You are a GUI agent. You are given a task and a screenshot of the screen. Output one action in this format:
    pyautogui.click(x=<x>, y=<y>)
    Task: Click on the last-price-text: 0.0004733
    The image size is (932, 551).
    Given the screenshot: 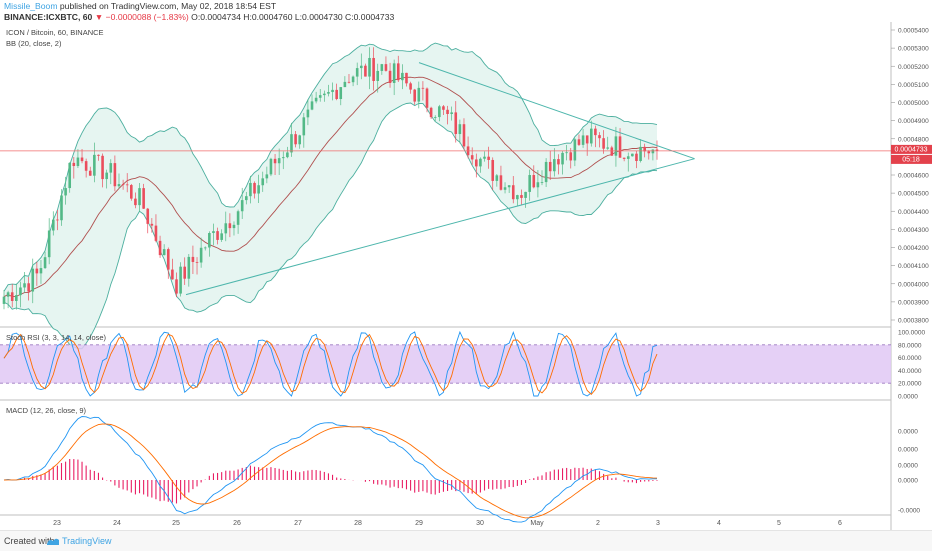 What is the action you would take?
    pyautogui.click(x=910, y=149)
    